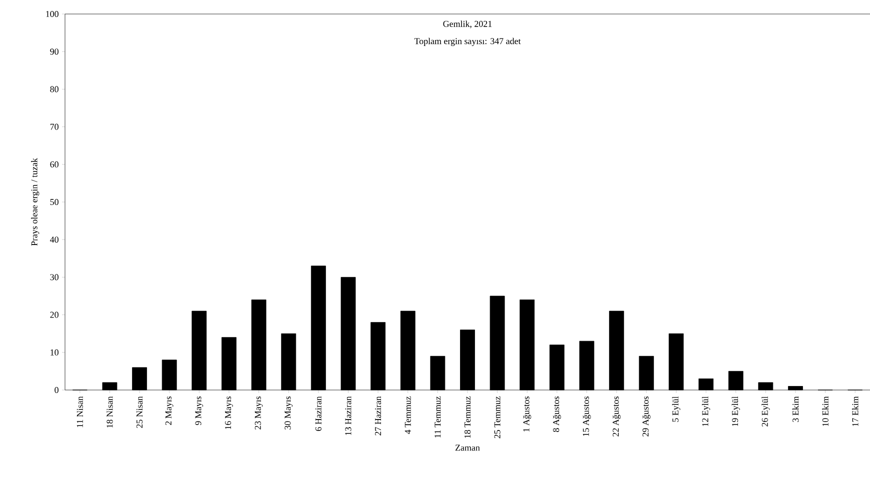 The height and width of the screenshot is (480, 870). Describe the element at coordinates (199, 411) in the screenshot. I see `x-tick-label: 9 Mayıs` at that location.